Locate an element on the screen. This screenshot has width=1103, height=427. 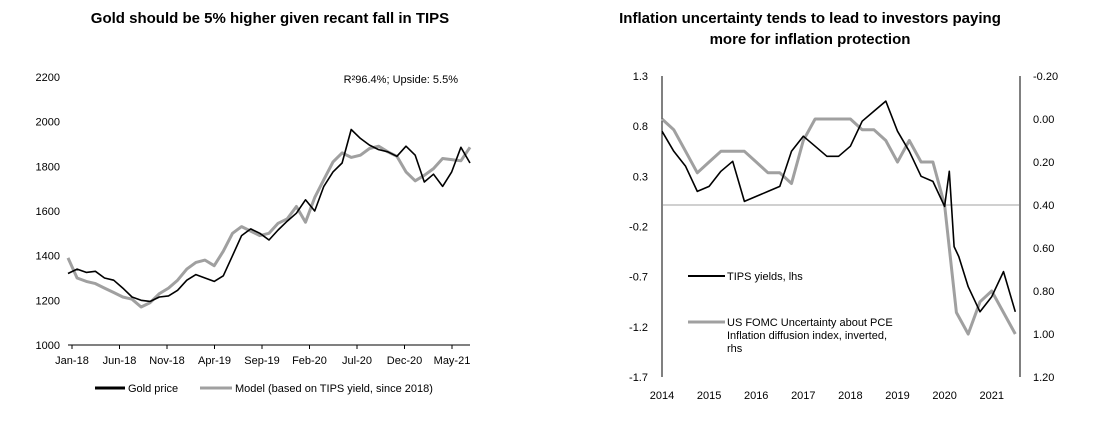
left-tick-label: -1.2 is located at coordinates (638, 328).